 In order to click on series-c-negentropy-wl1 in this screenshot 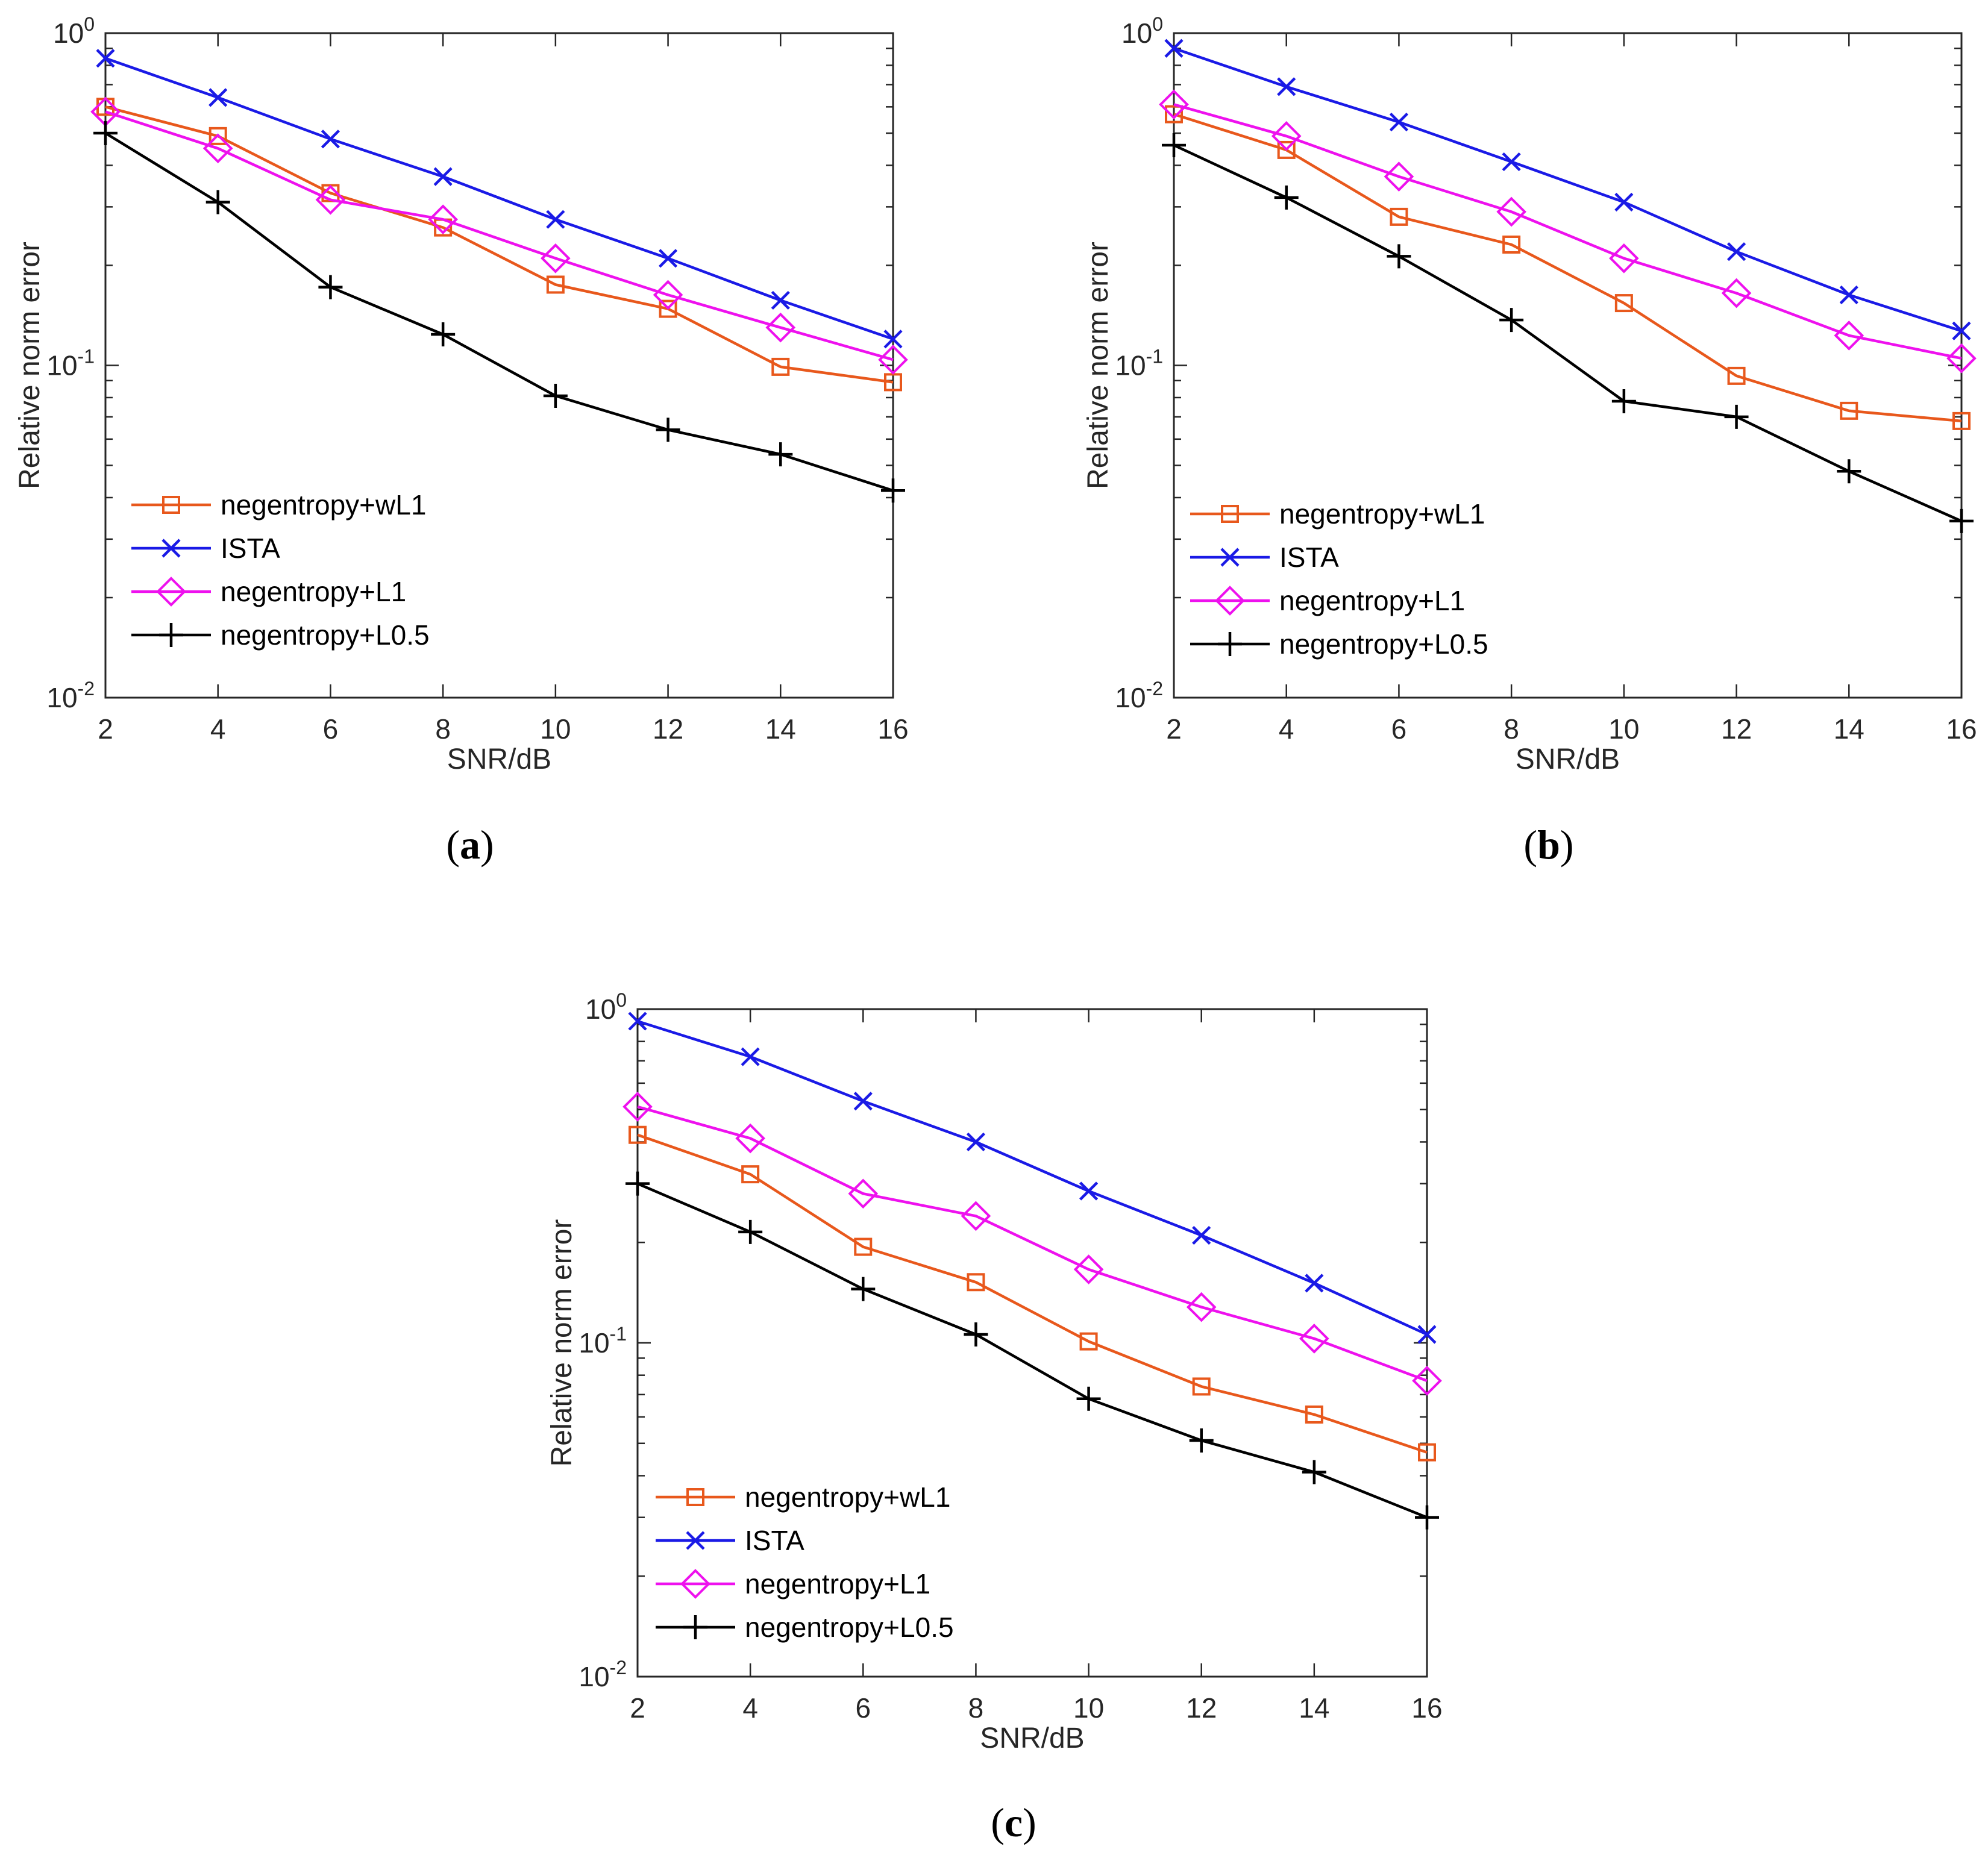, I will do `click(1032, 1293)`.